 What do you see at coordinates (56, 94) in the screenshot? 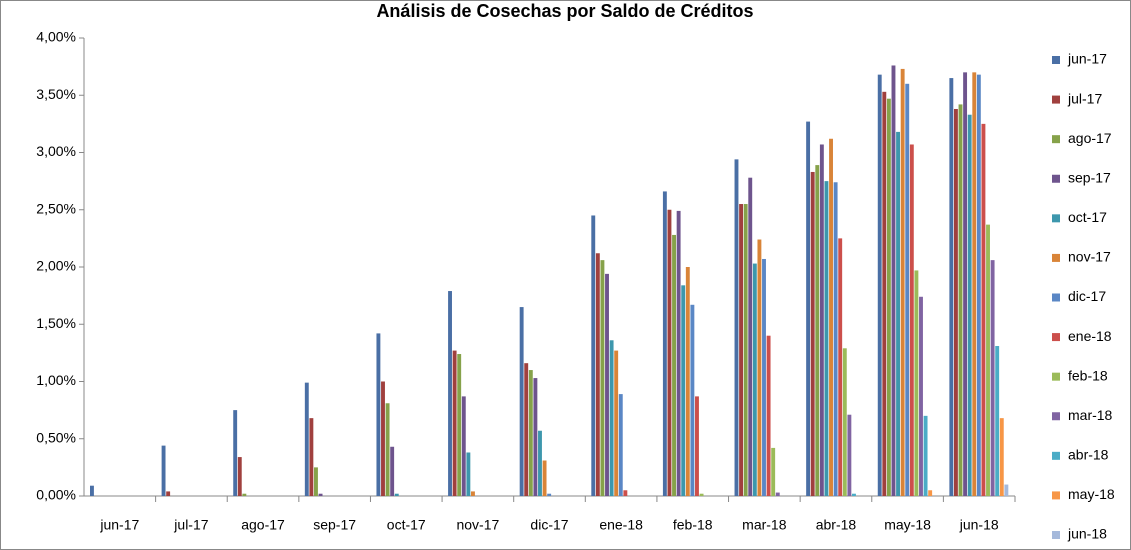
I see `y-tick-label: 3,50%` at bounding box center [56, 94].